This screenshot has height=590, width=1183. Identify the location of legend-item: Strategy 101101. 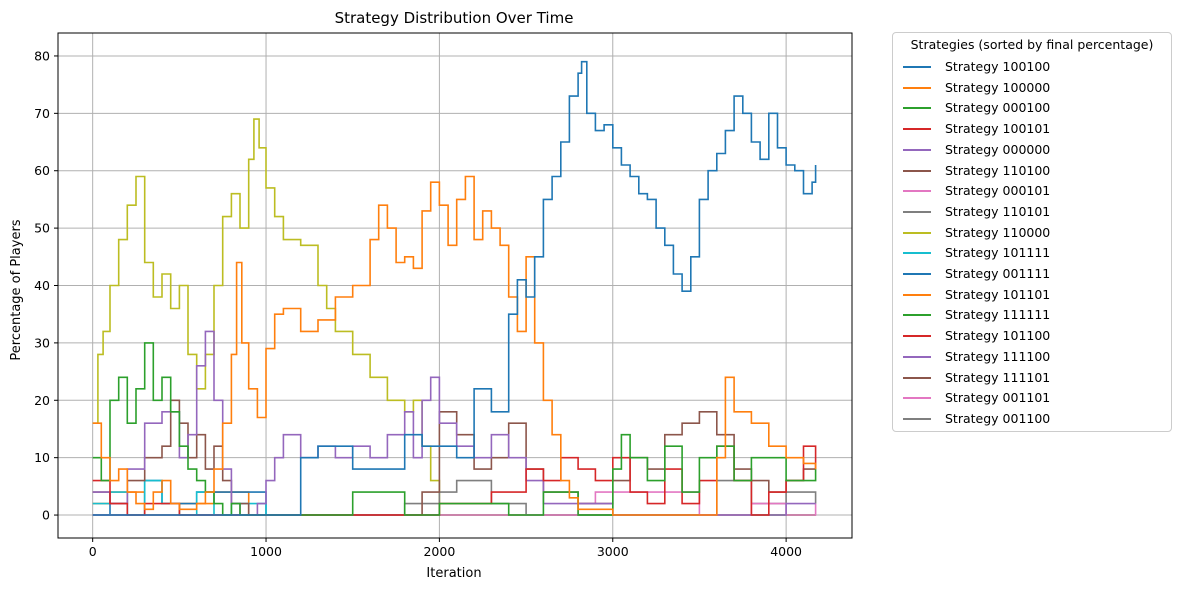
(1035, 295).